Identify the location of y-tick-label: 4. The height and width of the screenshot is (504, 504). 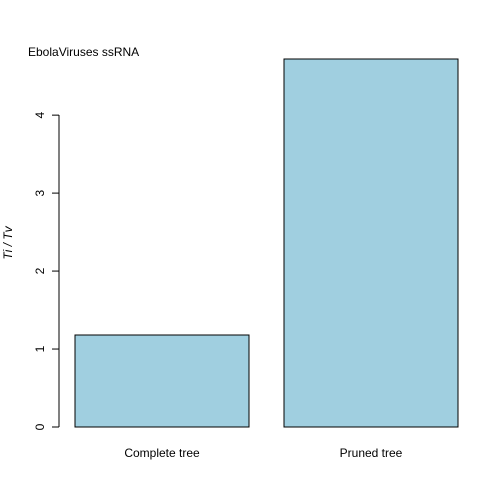
(40, 114).